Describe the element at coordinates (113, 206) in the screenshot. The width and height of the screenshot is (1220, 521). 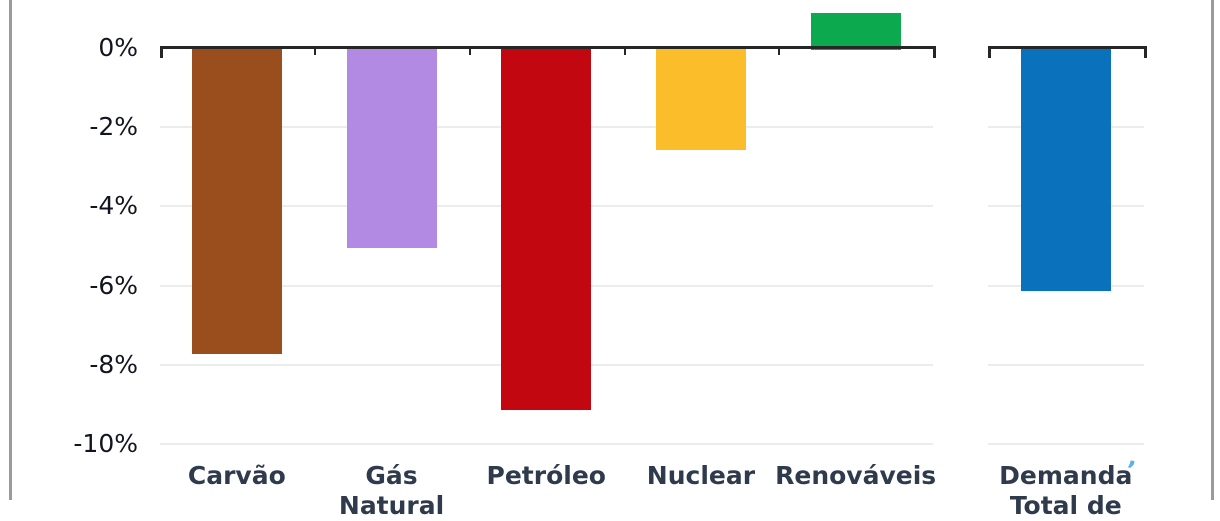
I see `ytick-label-4: -4%` at that location.